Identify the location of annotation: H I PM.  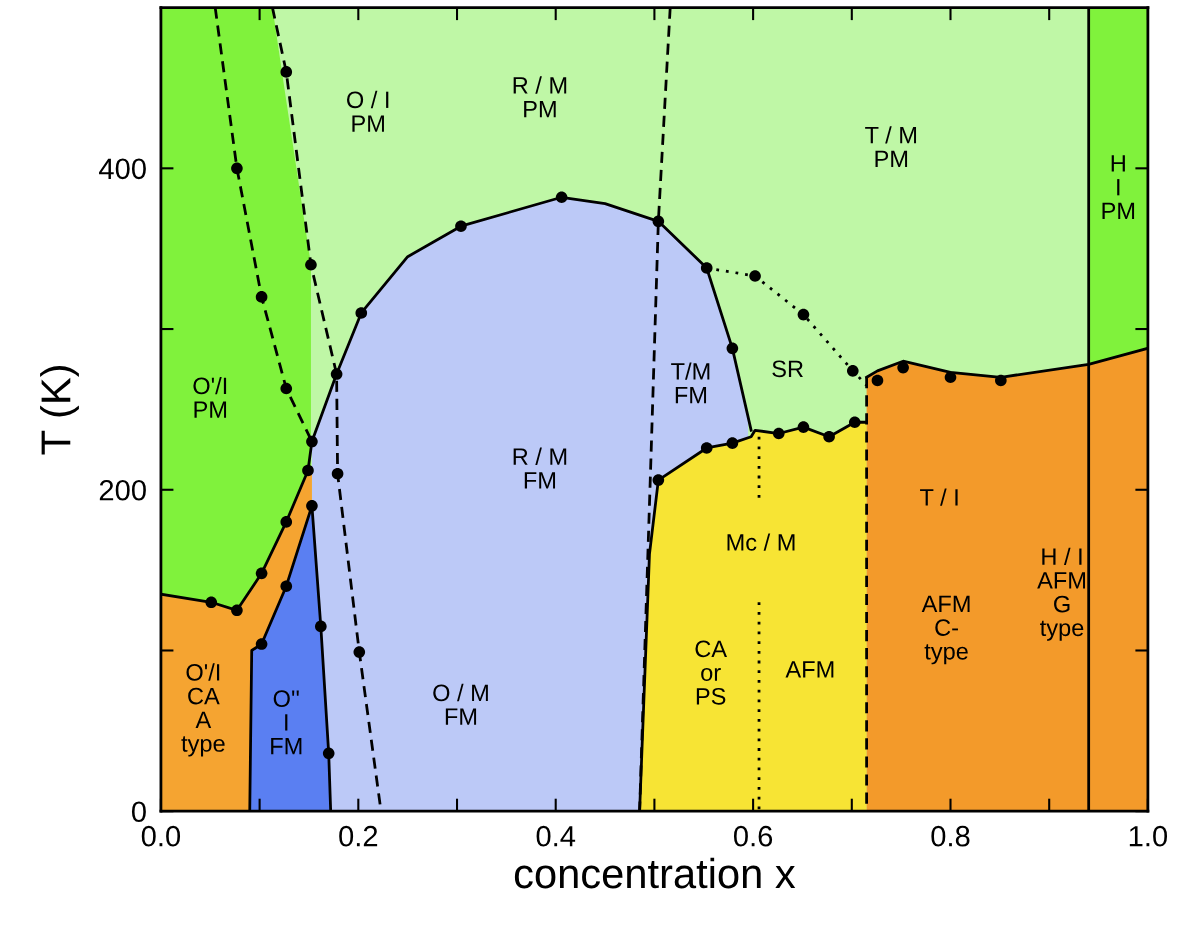
(1118, 187).